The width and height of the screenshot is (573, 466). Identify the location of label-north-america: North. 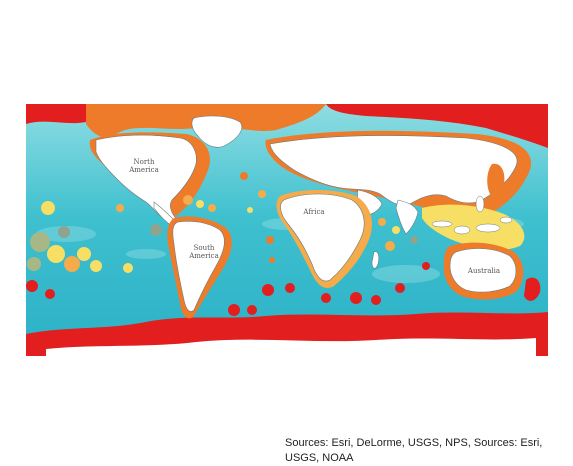
(143, 162).